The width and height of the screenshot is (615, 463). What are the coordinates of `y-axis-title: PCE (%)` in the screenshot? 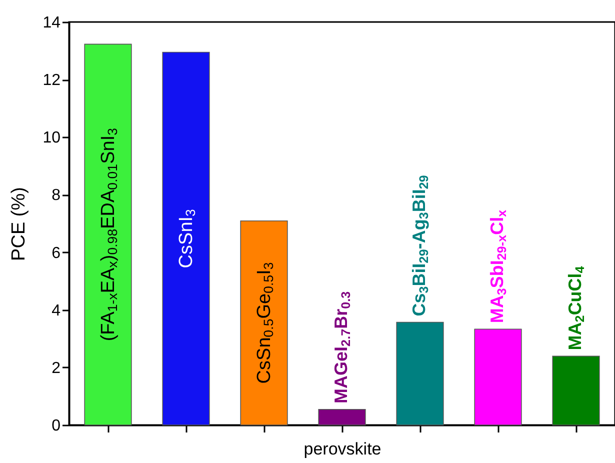 It's located at (19, 224).